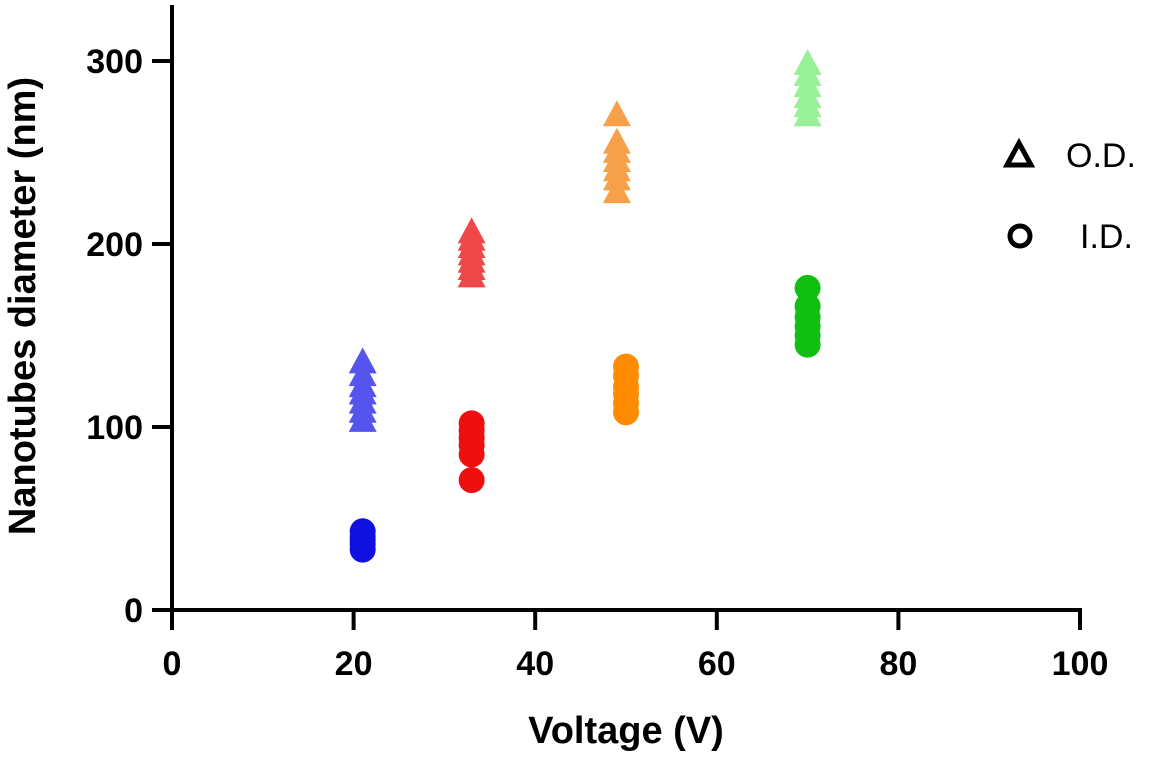 This screenshot has width=1153, height=778. What do you see at coordinates (133, 611) in the screenshot?
I see `y-tick-label: 0` at bounding box center [133, 611].